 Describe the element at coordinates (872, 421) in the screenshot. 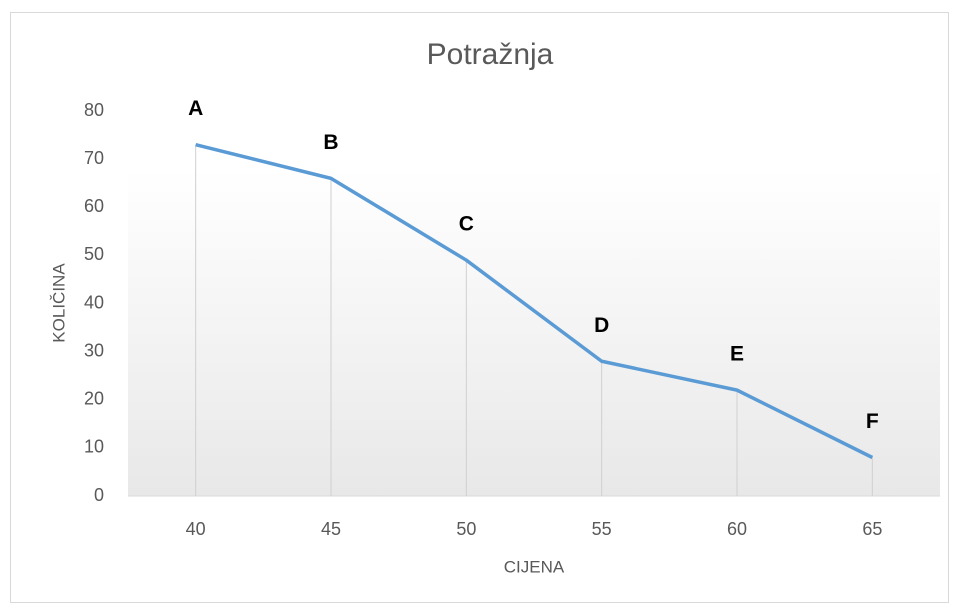

I see `point-label: F` at that location.